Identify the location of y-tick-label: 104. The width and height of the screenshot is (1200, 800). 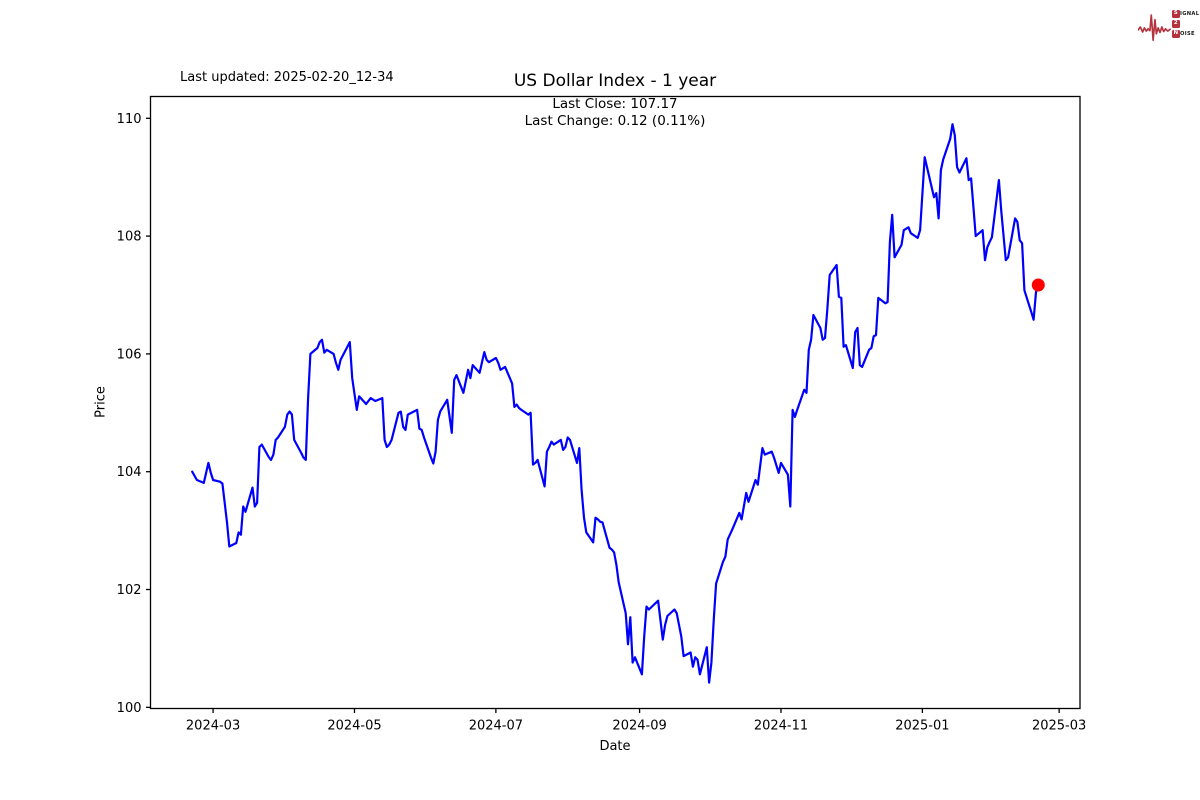
(129, 472).